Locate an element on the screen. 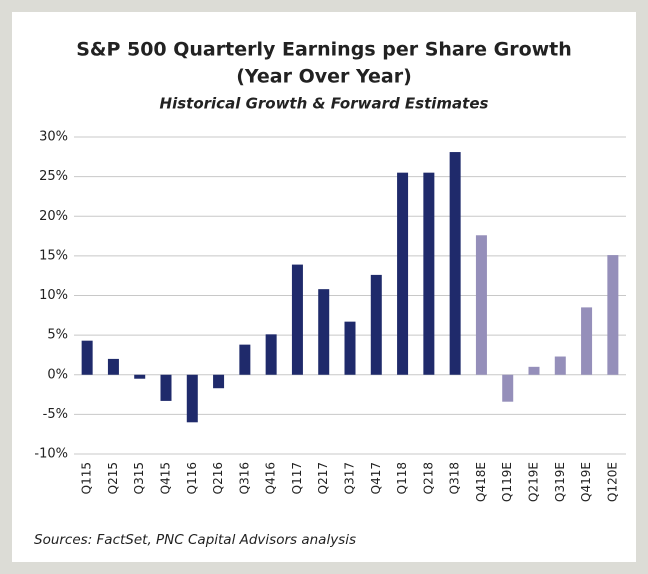  x-tick-label: Q315 is located at coordinates (139, 478).